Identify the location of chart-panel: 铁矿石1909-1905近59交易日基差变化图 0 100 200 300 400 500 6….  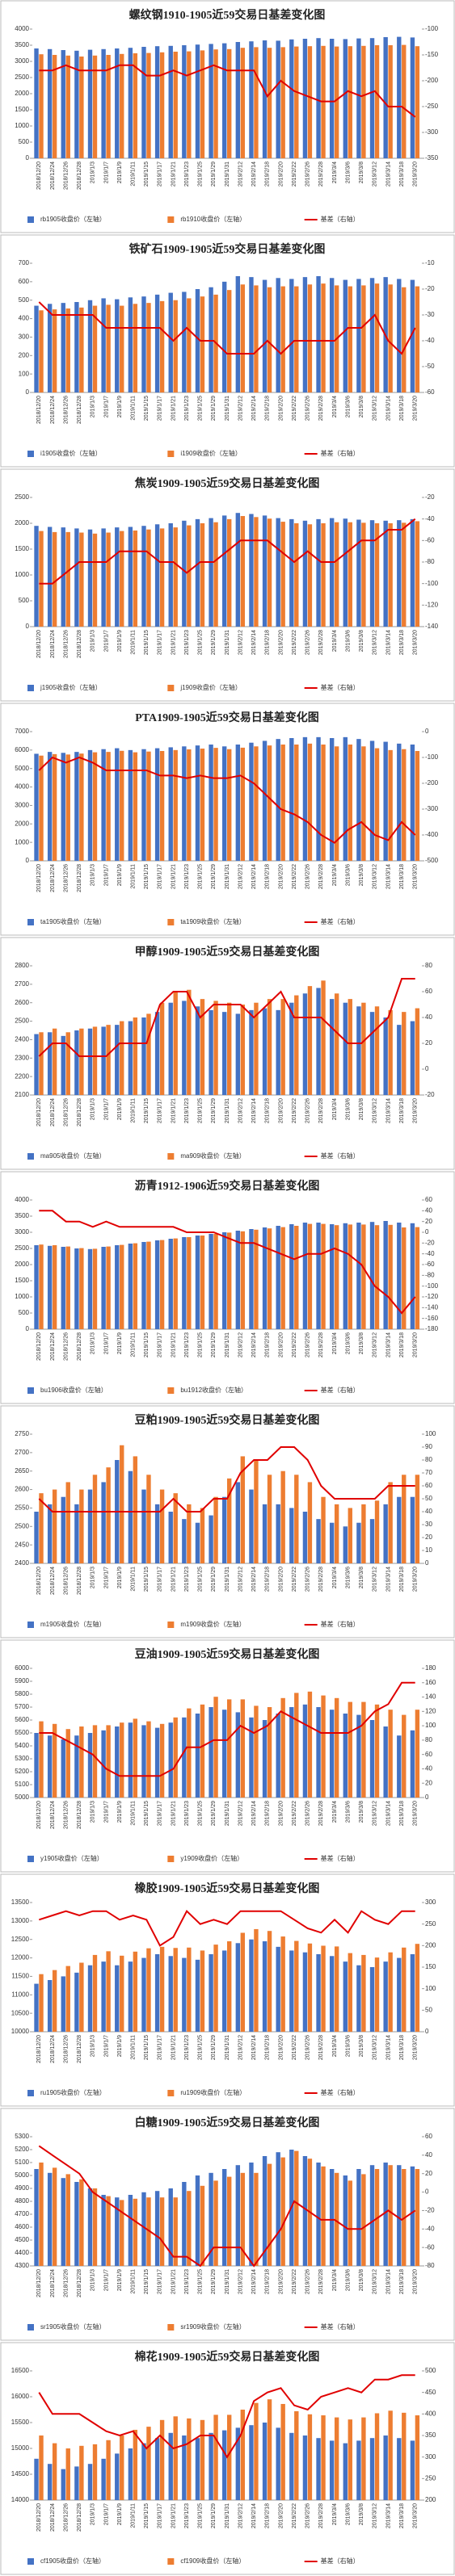
(227, 351).